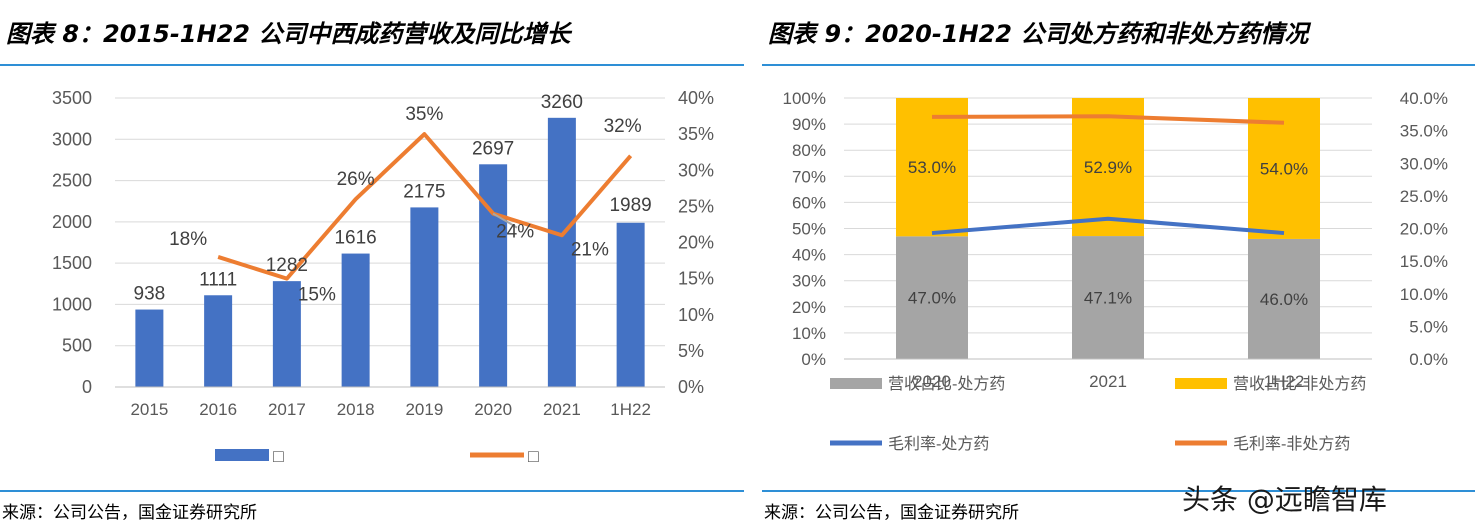 The image size is (1475, 530). I want to click on segment-value-label: 47.0%, so click(932, 298).